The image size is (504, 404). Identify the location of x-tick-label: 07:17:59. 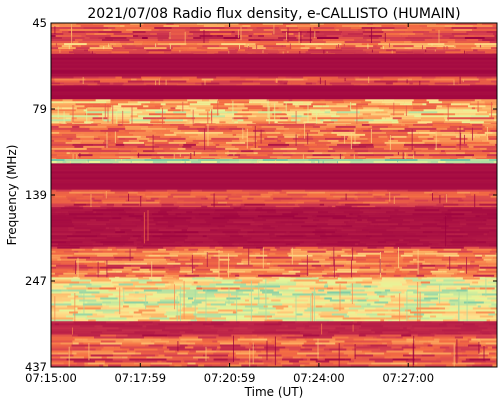
(140, 378).